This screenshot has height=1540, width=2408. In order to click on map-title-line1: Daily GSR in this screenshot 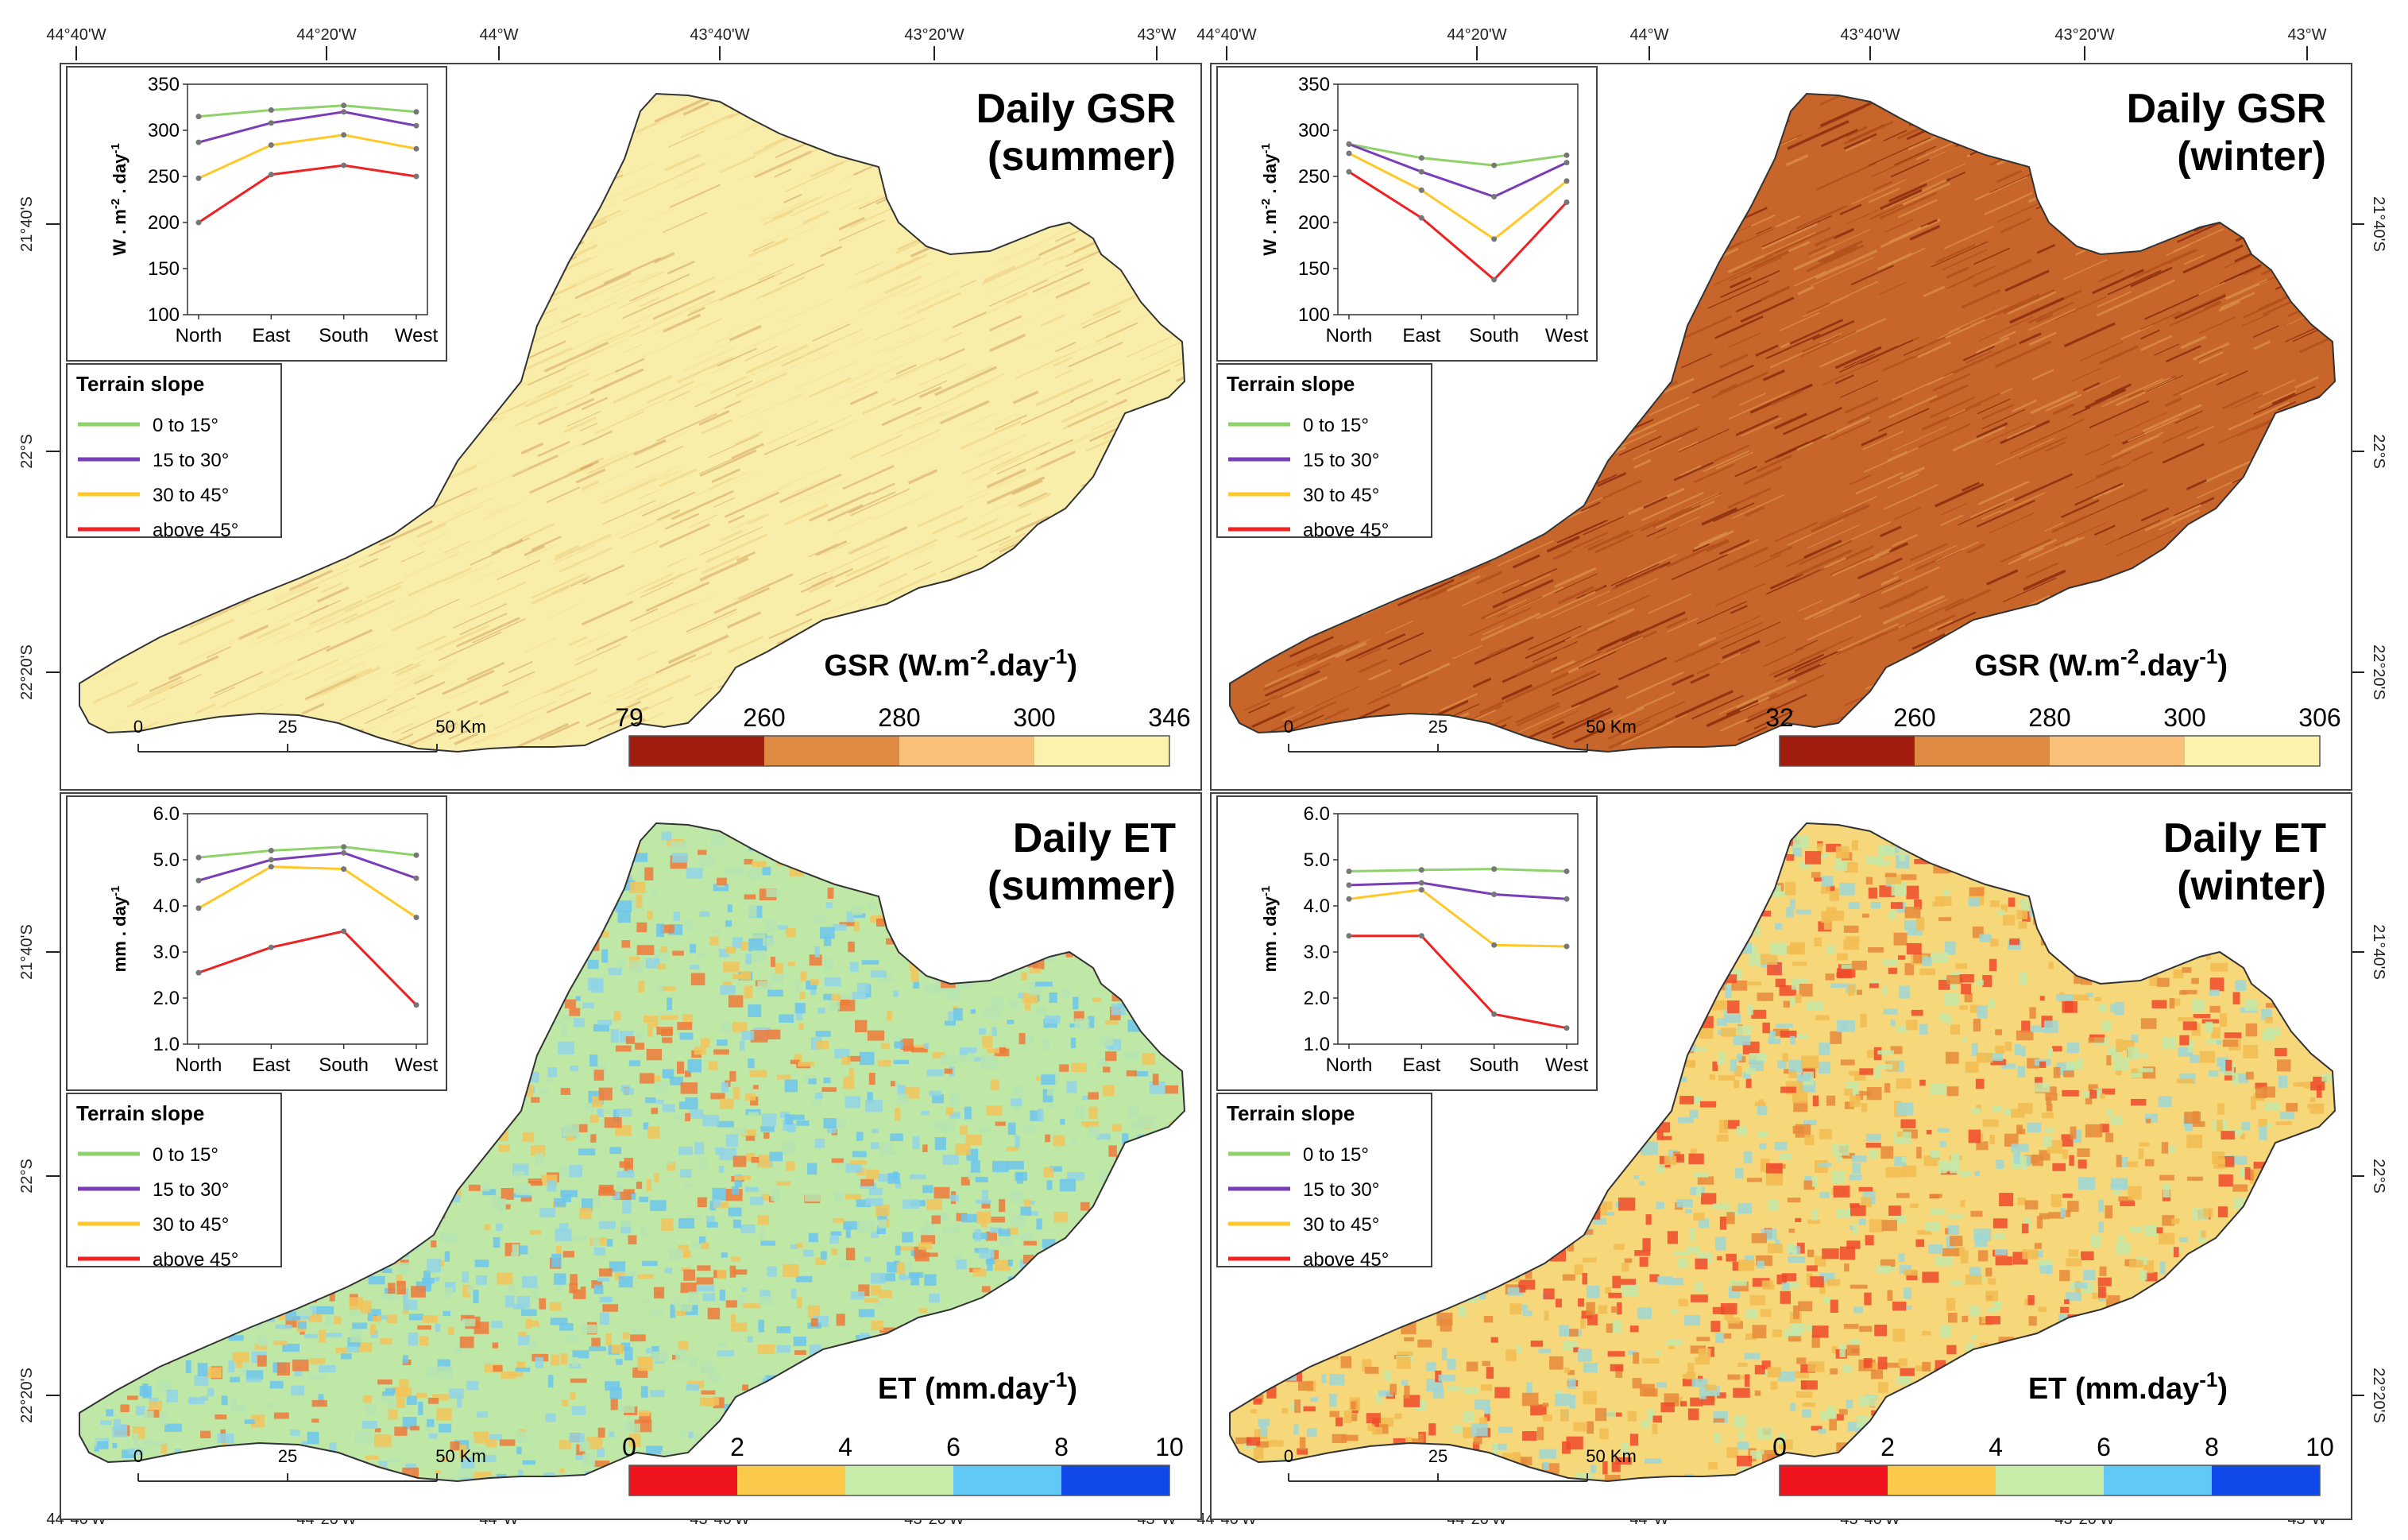, I will do `click(1076, 109)`.